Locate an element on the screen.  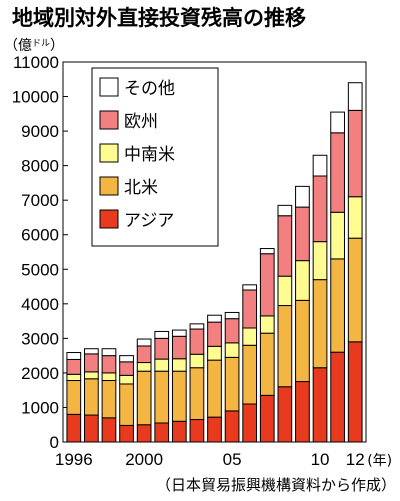
y-unit-label: （億ドル） is located at coordinates (34, 46).